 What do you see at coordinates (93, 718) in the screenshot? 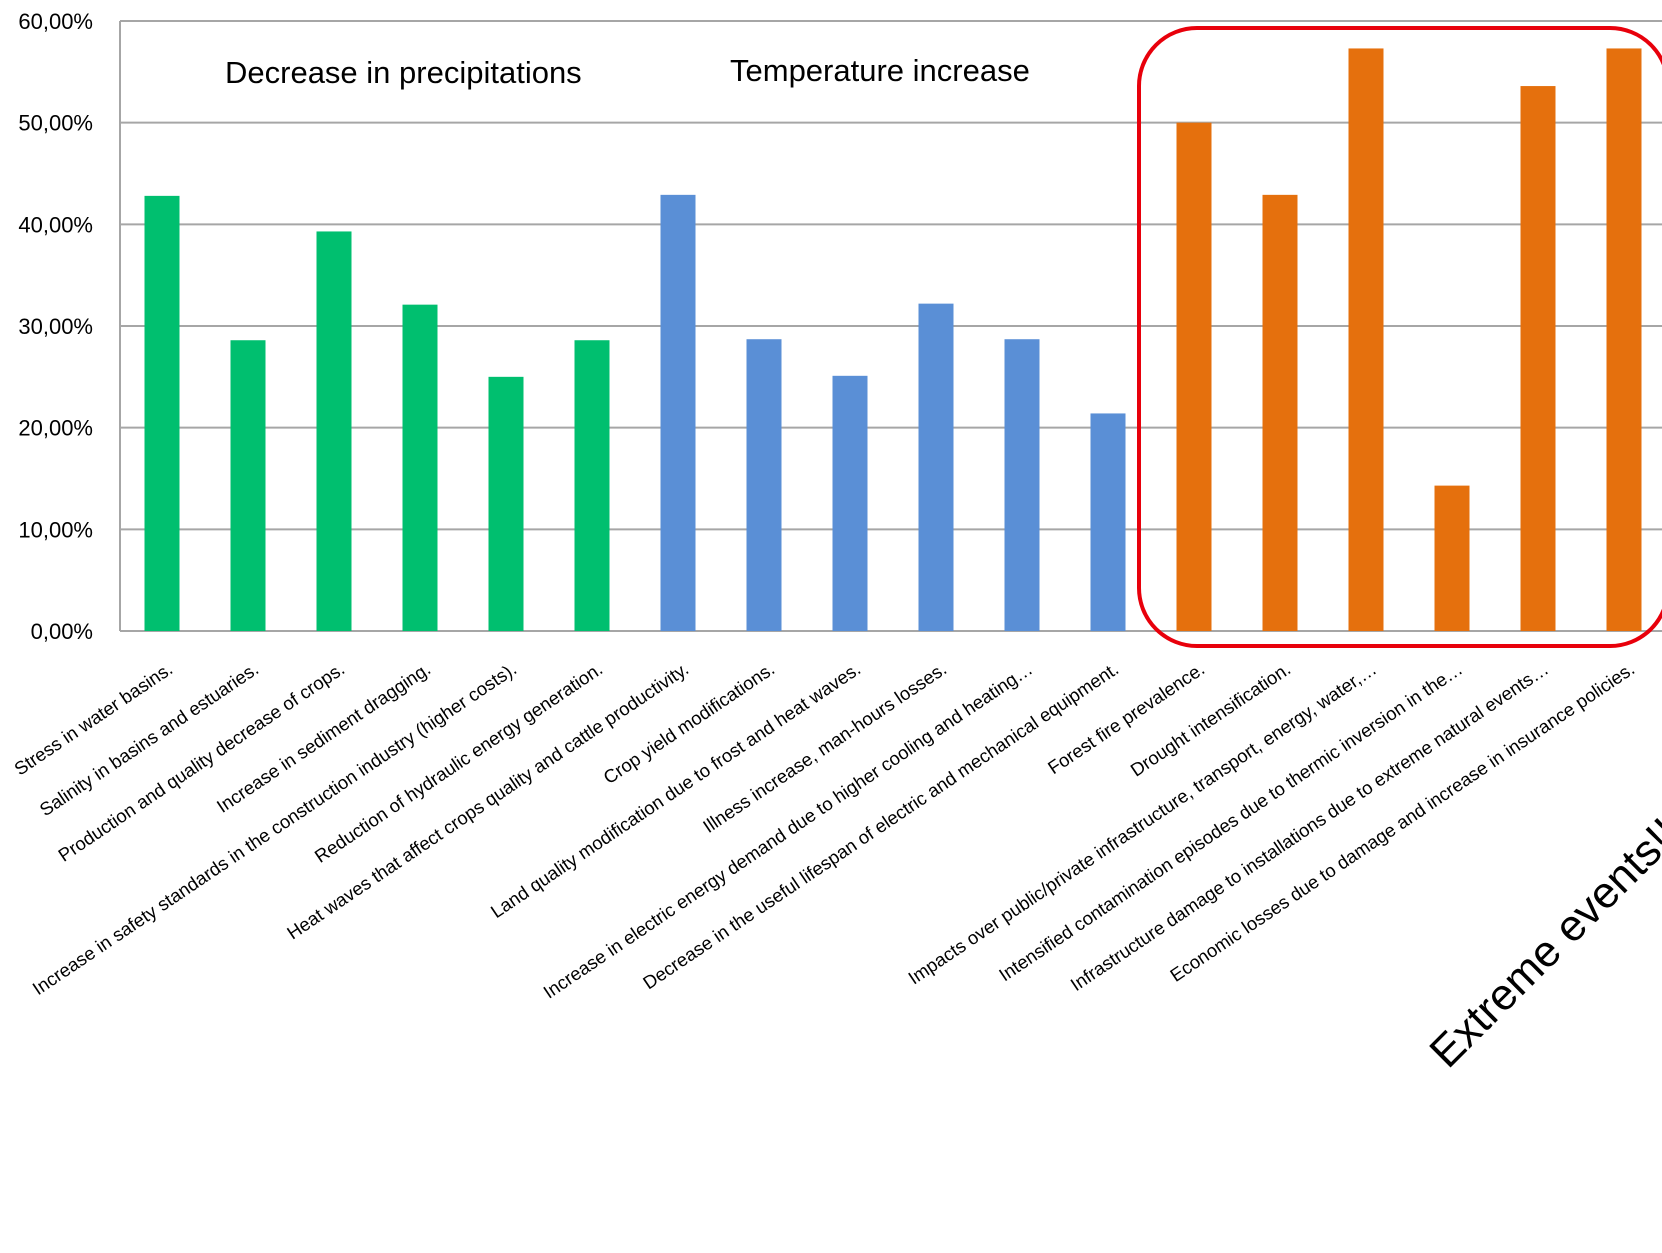
I see `x-tick-label: Stress in water basins.` at bounding box center [93, 718].